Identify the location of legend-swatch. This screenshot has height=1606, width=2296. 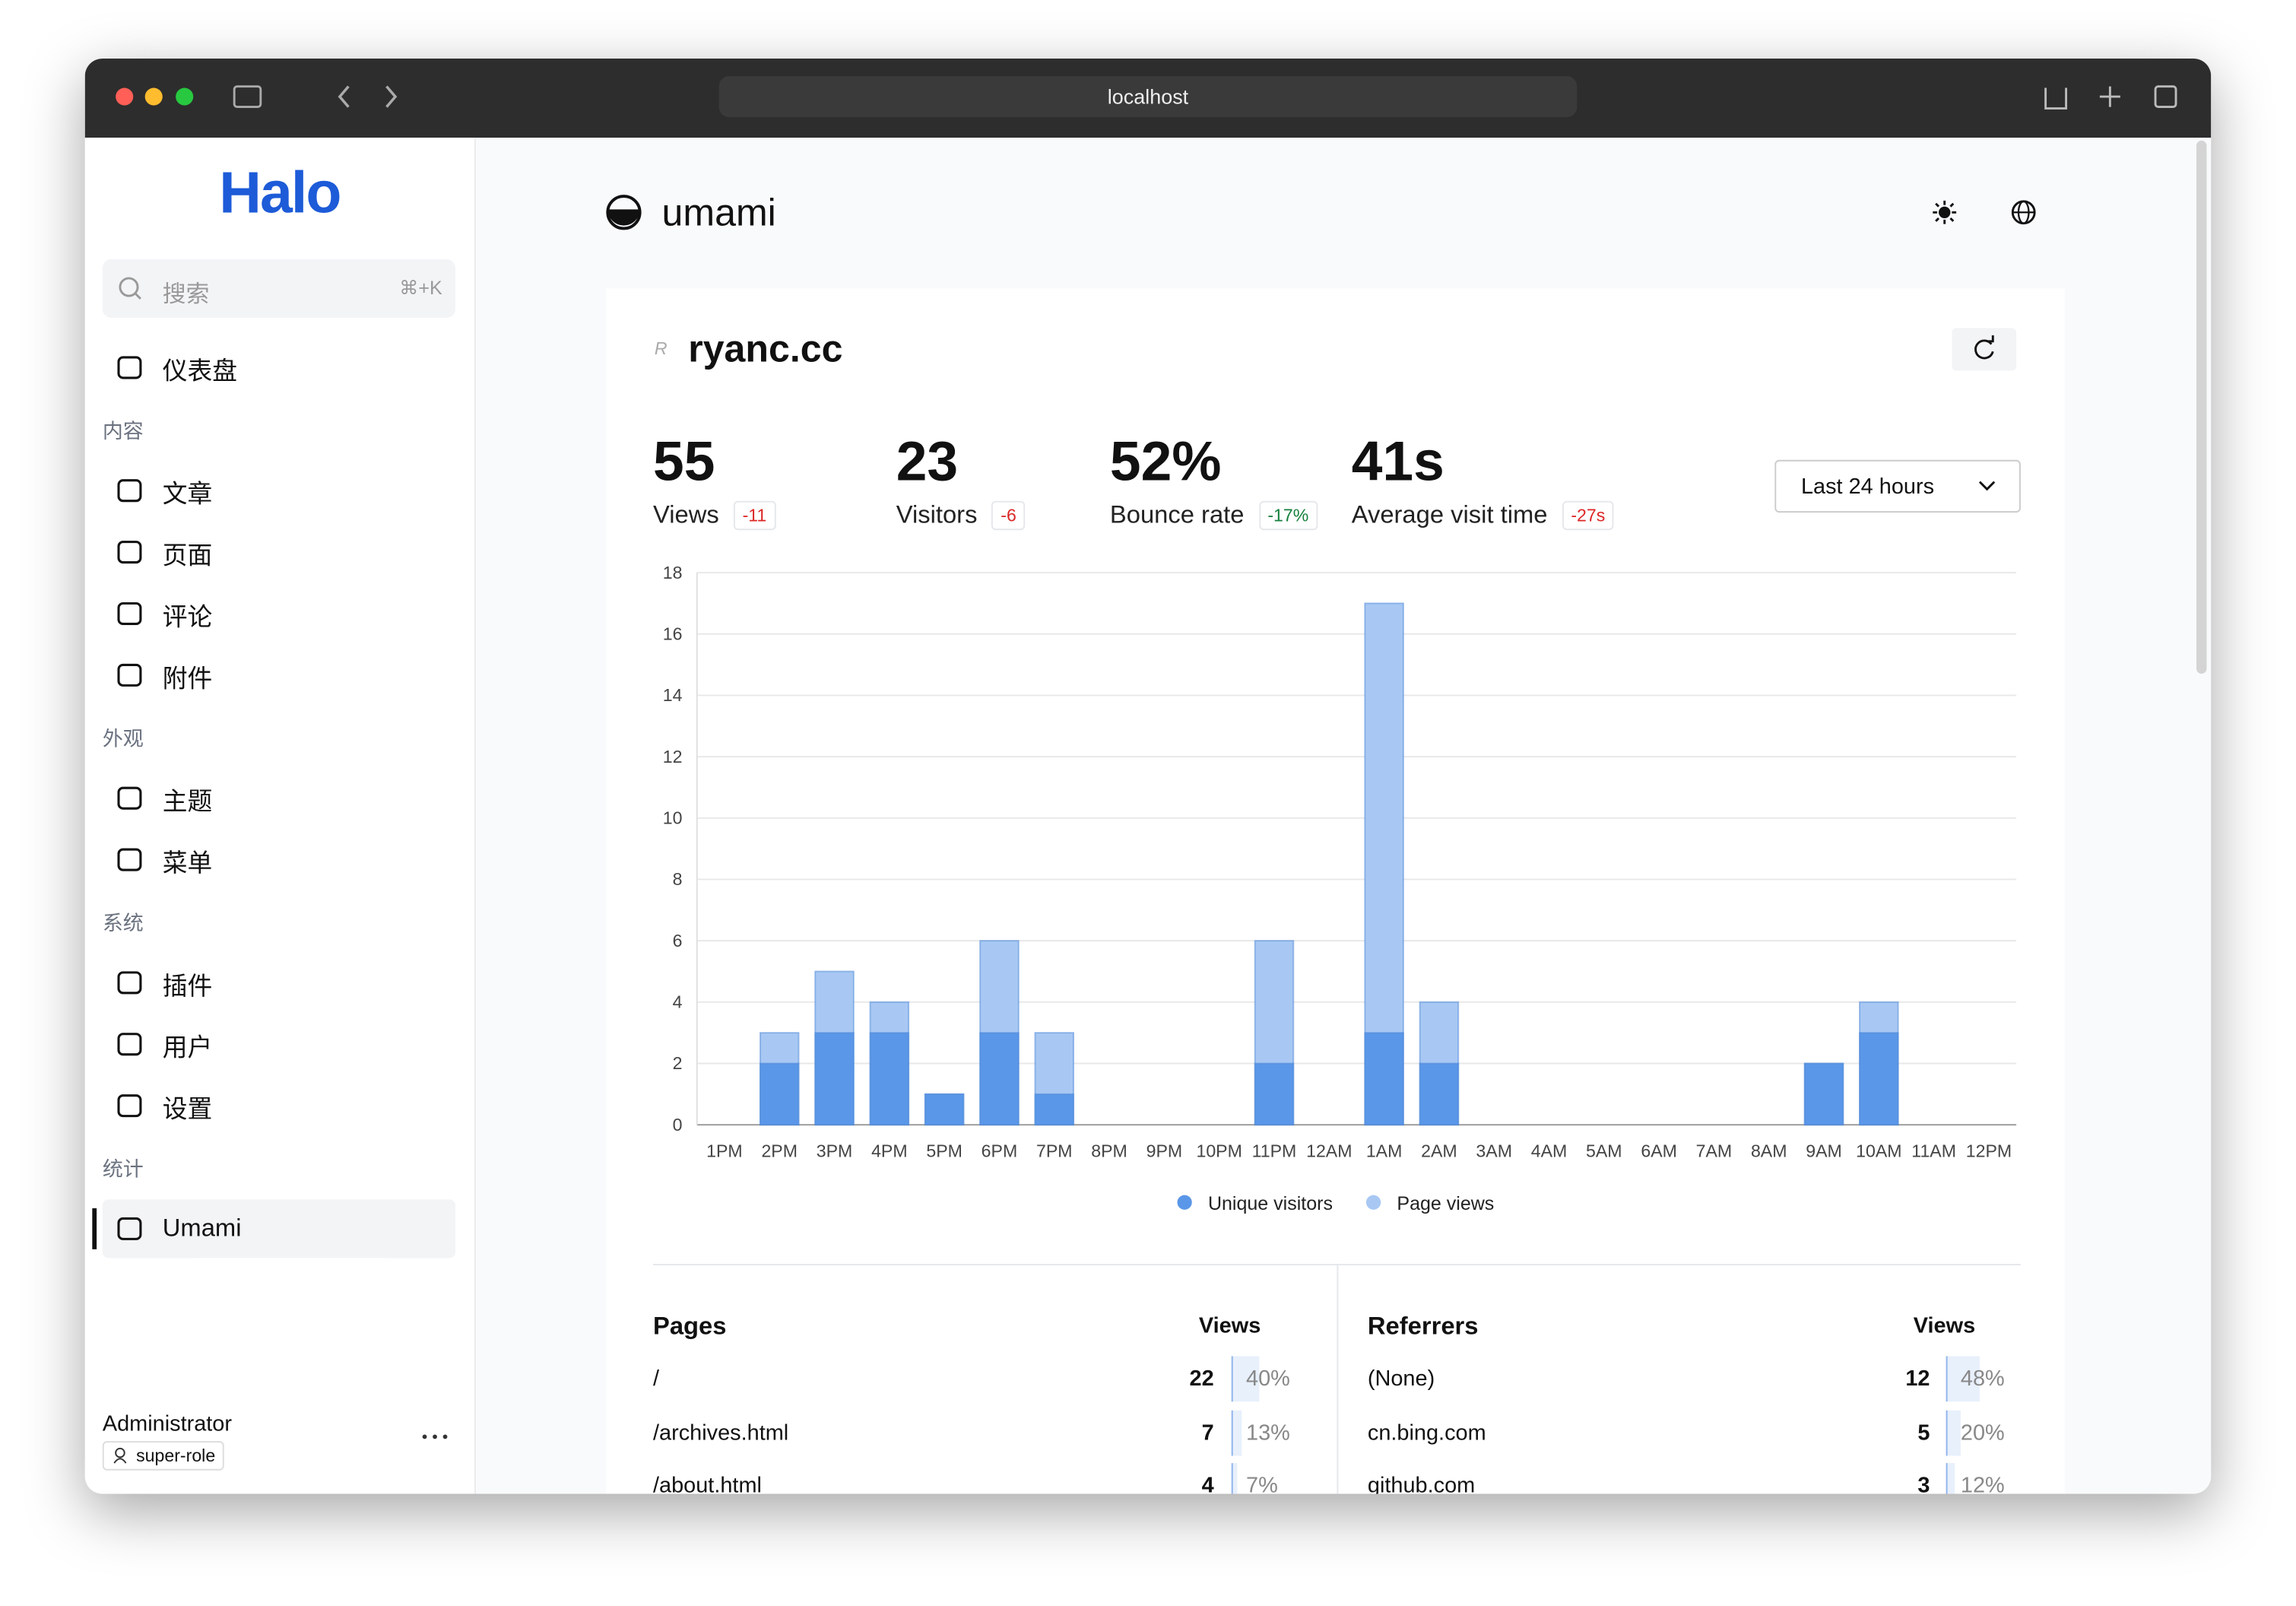
(1373, 1202).